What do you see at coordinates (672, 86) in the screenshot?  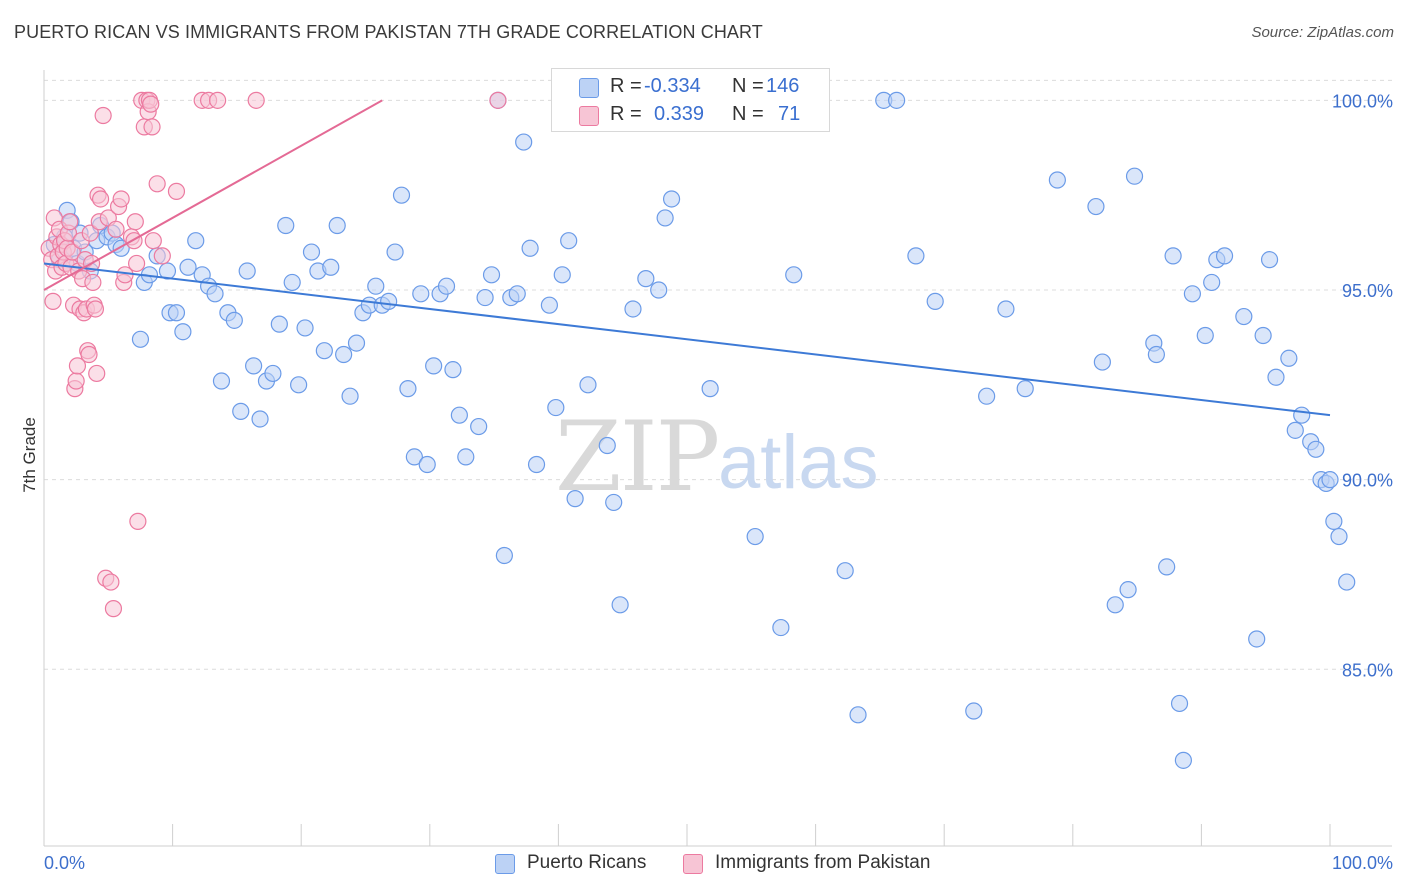 I see `legend-r-value: -0.334` at bounding box center [672, 86].